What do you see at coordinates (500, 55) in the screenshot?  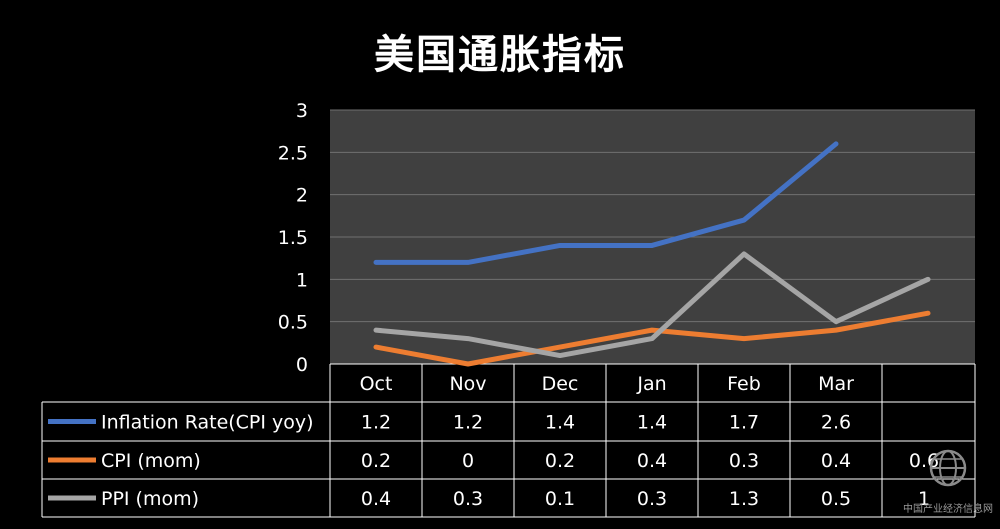 I see `chart-title: 美国通胀指标` at bounding box center [500, 55].